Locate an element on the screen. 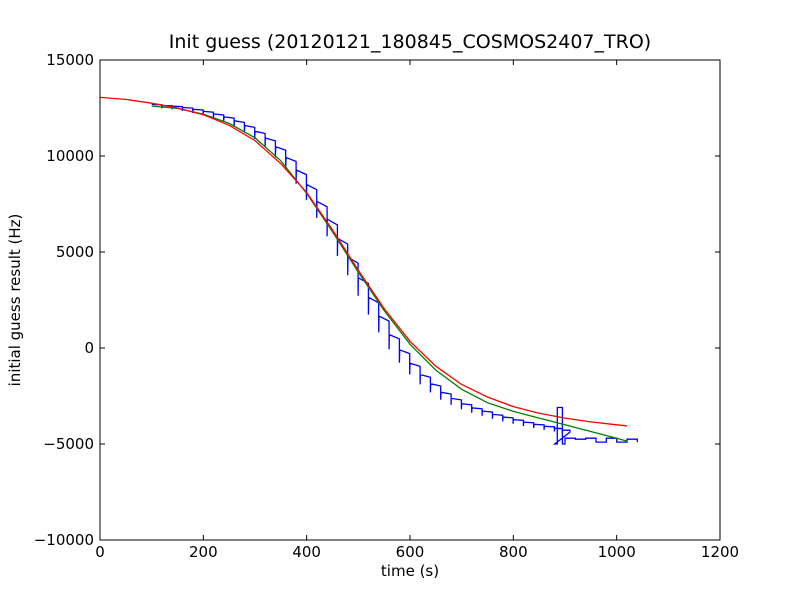 This screenshot has width=800, height=600. y-tick-label: 10000 is located at coordinates (70, 156).